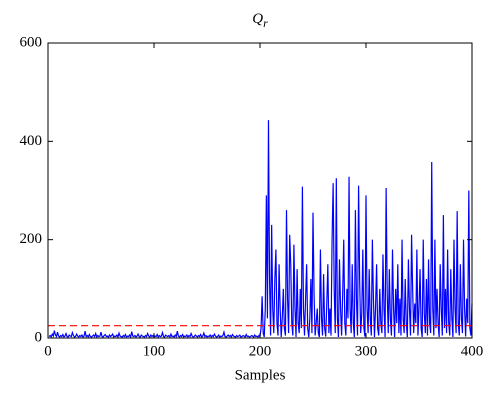  I want to click on y-tick-label: 600, so click(31, 42).